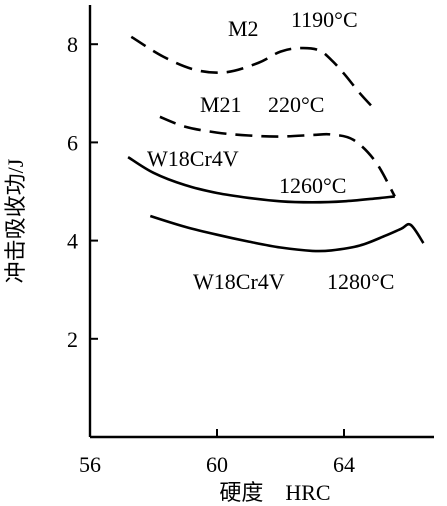  Describe the element at coordinates (15, 220) in the screenshot. I see `y-axis-label: 冲击吸收功/J` at that location.